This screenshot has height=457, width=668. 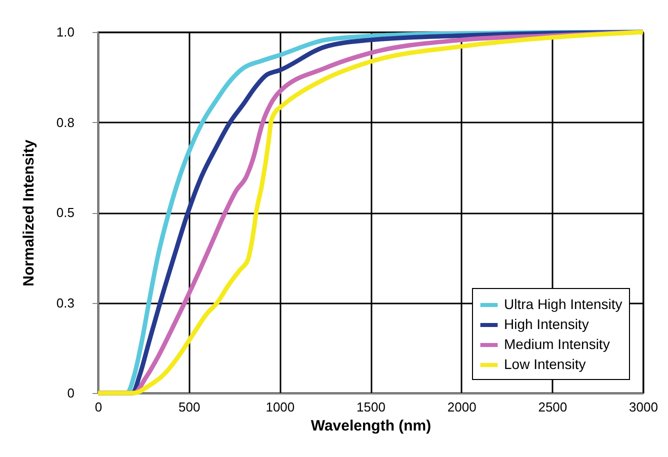 What do you see at coordinates (280, 407) in the screenshot?
I see `x-tick-label: 1000` at bounding box center [280, 407].